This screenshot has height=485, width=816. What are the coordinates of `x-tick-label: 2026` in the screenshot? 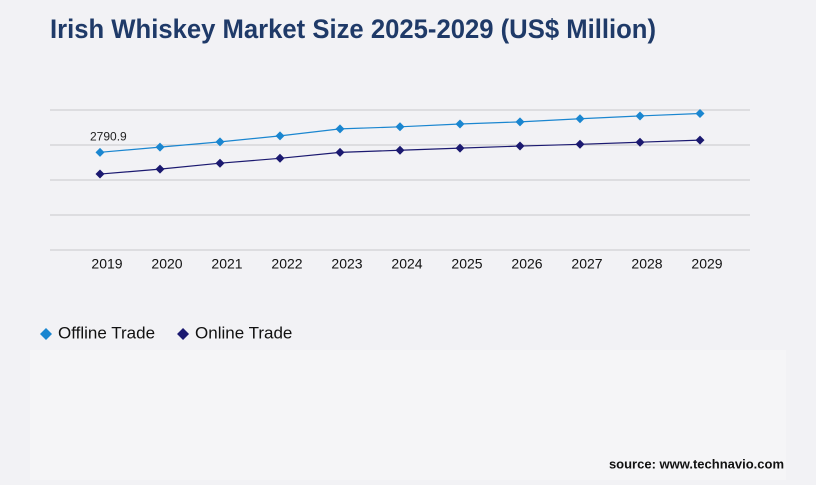 It's located at (526, 264).